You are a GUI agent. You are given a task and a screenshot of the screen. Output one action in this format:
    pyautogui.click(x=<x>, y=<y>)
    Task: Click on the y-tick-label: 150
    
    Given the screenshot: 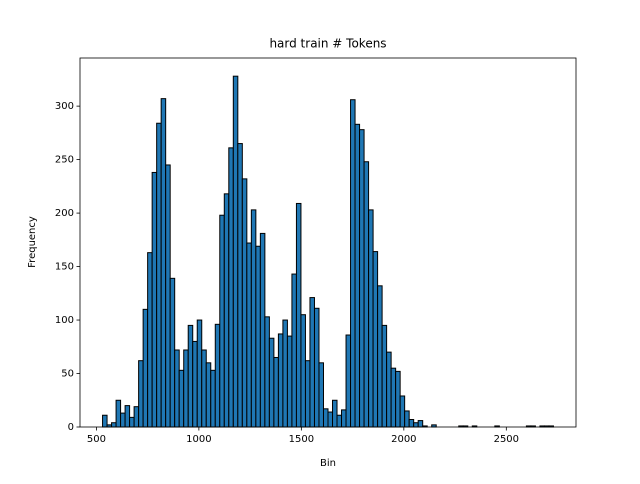 What is the action you would take?
    pyautogui.click(x=64, y=267)
    